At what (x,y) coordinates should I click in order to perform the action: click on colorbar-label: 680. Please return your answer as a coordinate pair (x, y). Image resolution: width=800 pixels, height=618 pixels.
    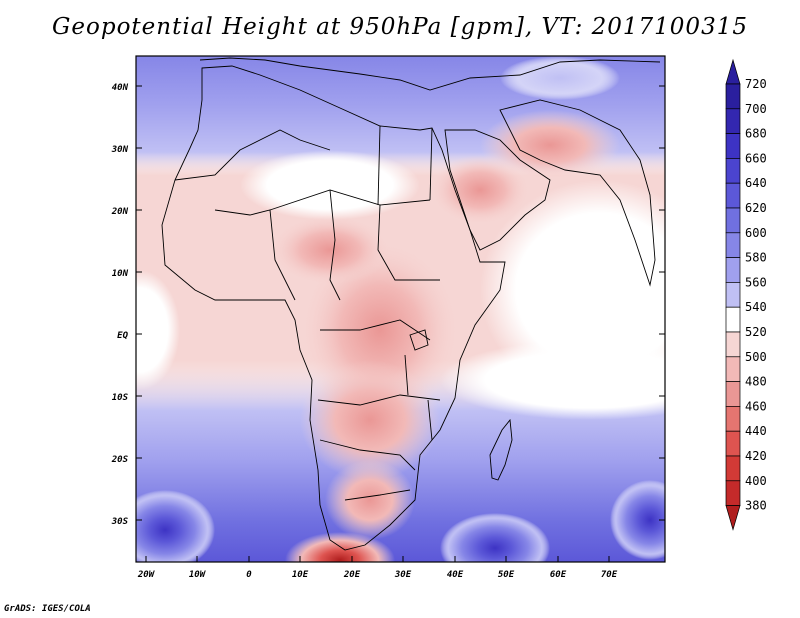
    Looking at the image, I should click on (756, 134).